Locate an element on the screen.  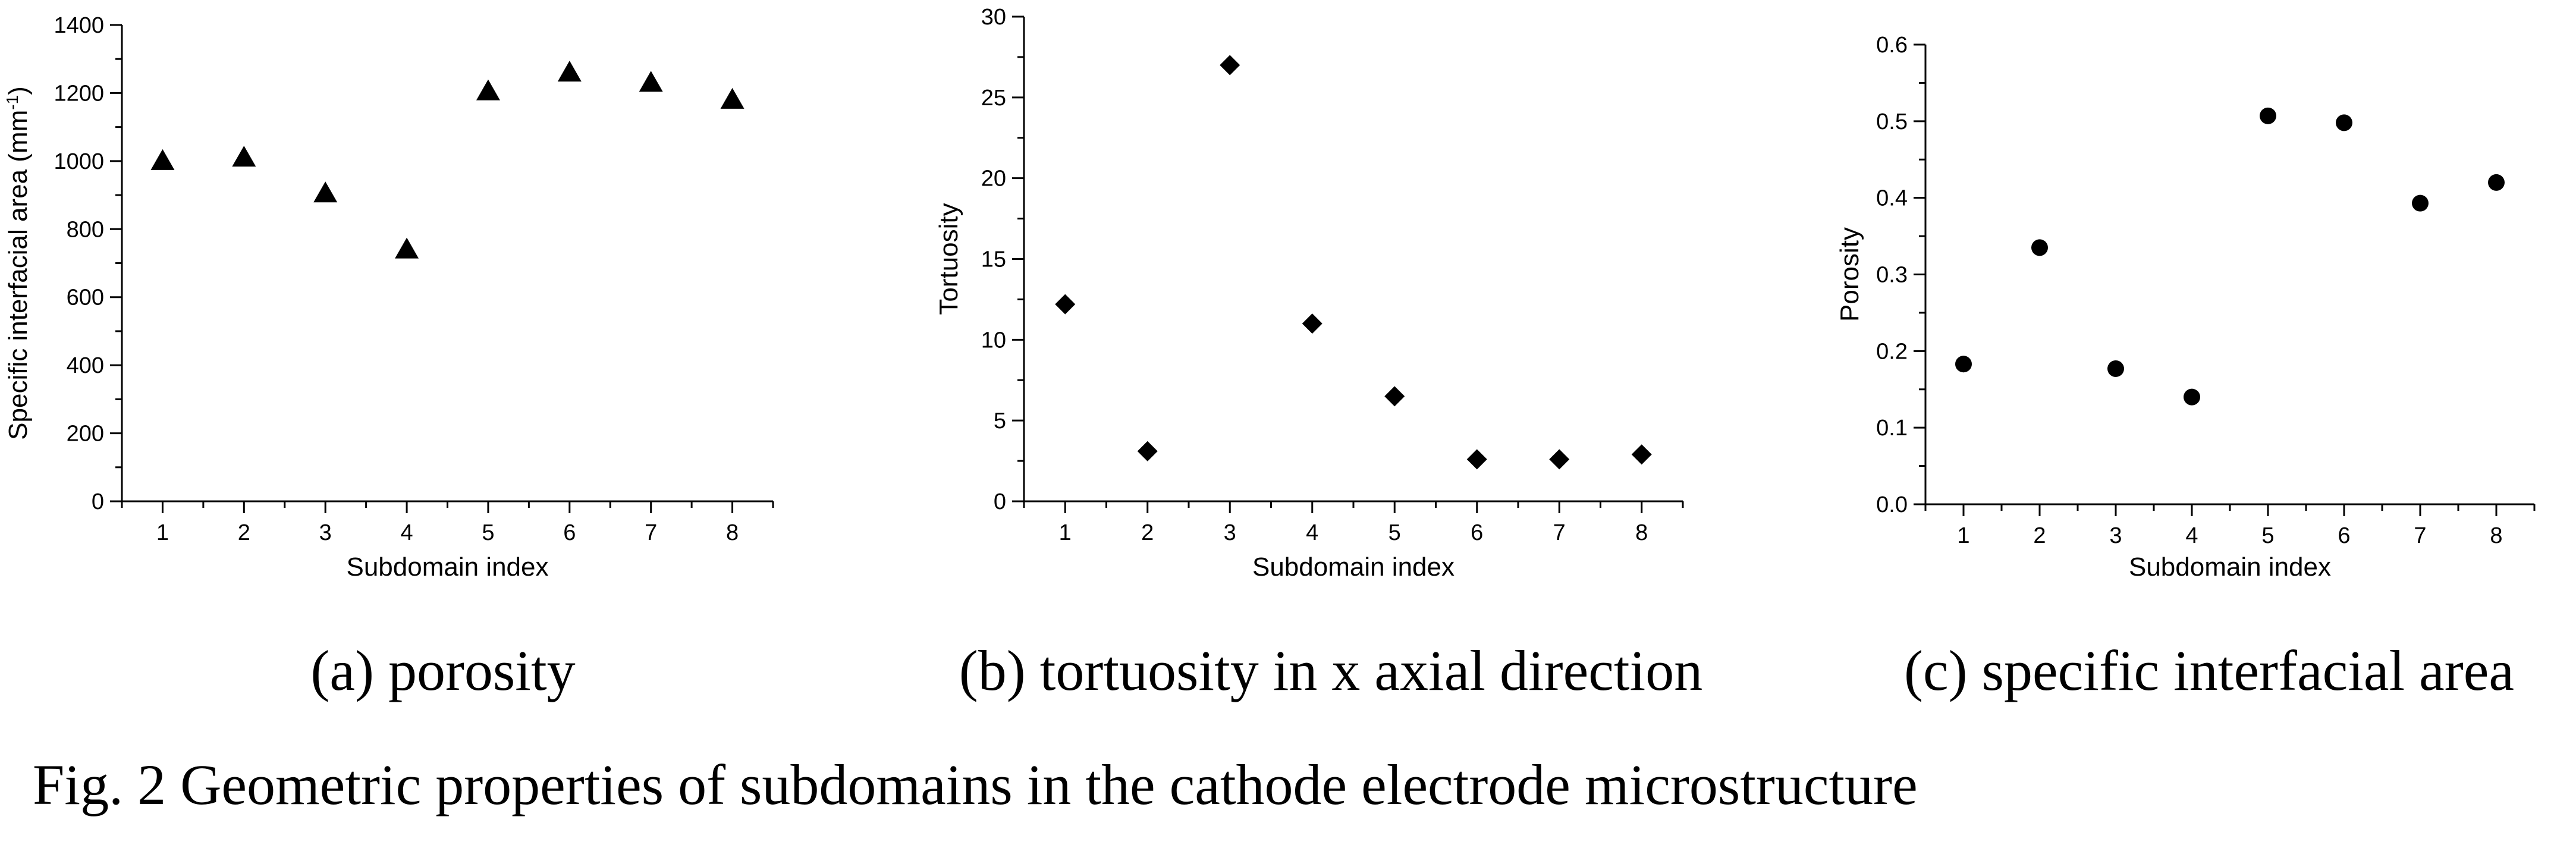
y-tick-label: 800 is located at coordinates (85, 229).